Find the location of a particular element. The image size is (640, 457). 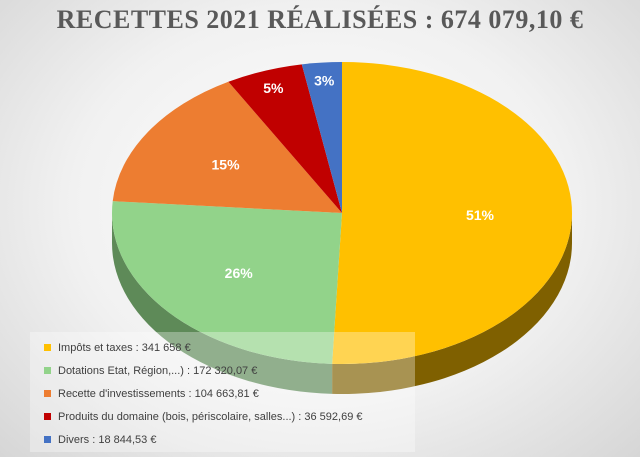

legend-label: Divers : 18 844,53 € is located at coordinates (107, 439).